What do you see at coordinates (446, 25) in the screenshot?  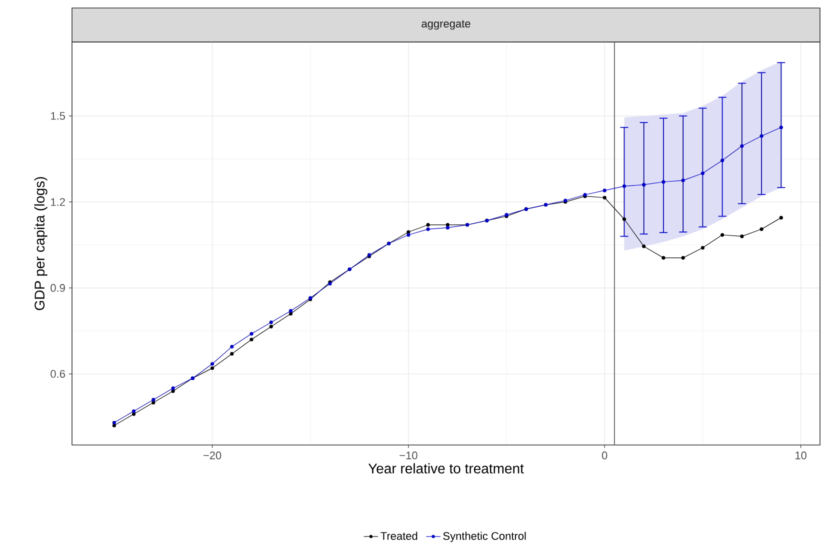 I see `chart-title: aggregate` at bounding box center [446, 25].